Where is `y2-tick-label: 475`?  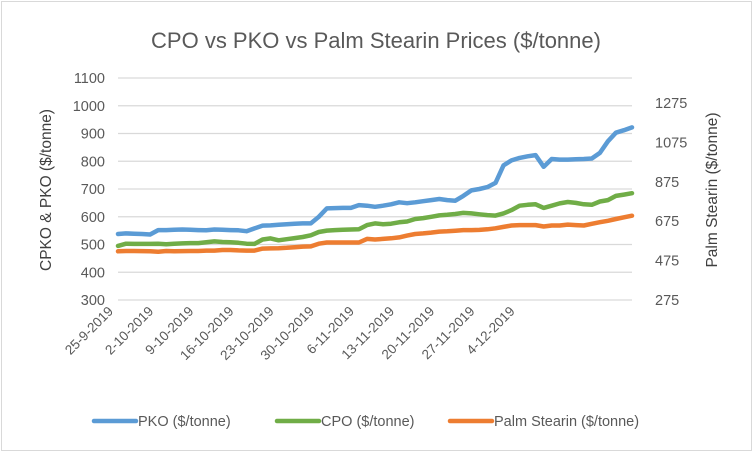 y2-tick-label: 475 is located at coordinates (667, 262).